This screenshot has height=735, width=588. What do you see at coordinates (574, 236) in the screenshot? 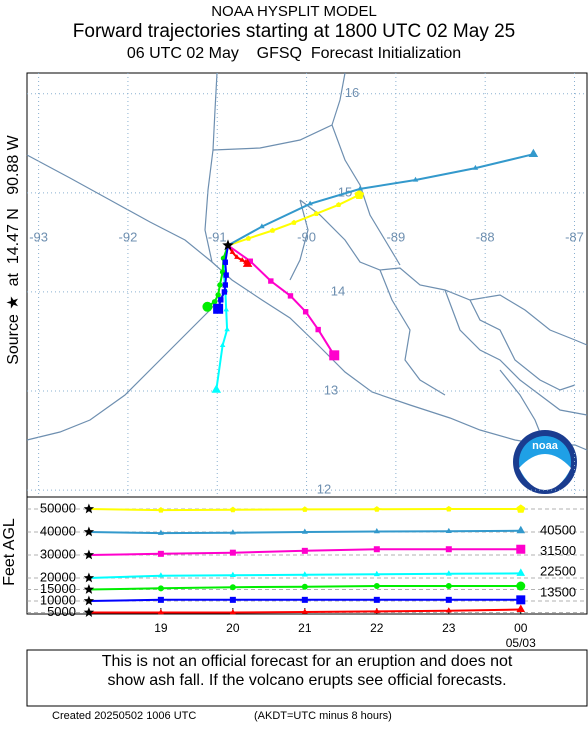
I see `lon-label: -87` at bounding box center [574, 236].